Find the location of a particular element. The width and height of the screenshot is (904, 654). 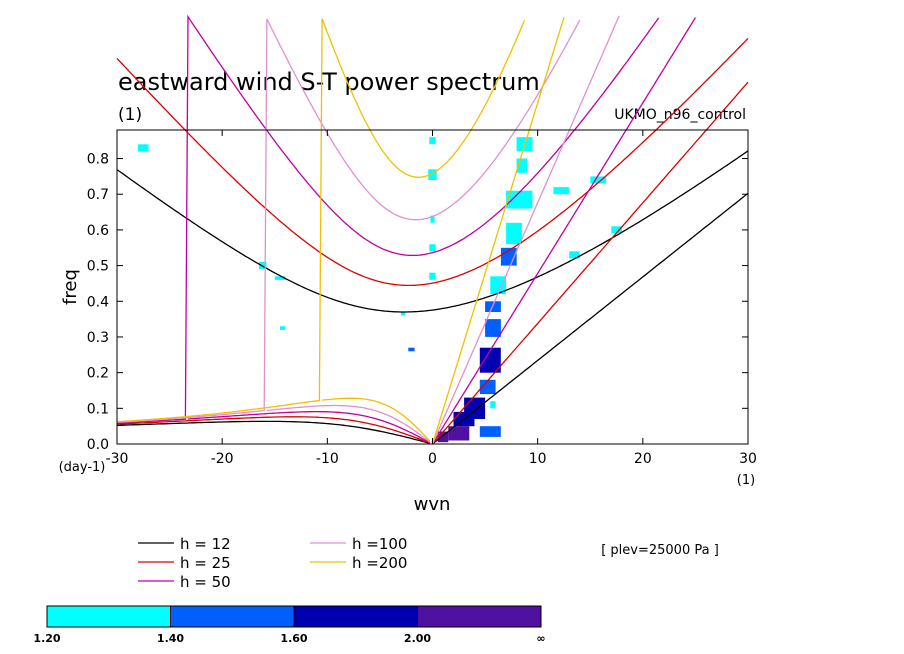

colorbar-level-4: ∞ is located at coordinates (540, 638).